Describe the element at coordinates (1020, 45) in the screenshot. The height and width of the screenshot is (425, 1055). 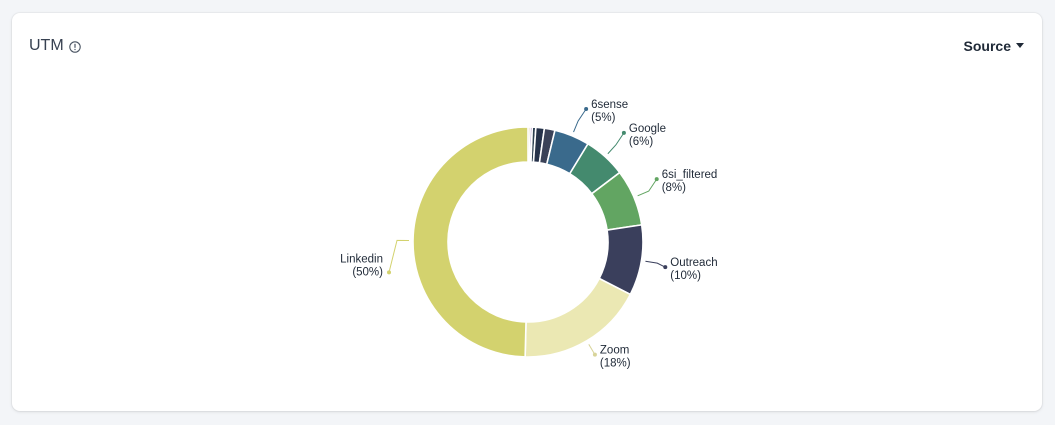
I see `caret-down-icon` at that location.